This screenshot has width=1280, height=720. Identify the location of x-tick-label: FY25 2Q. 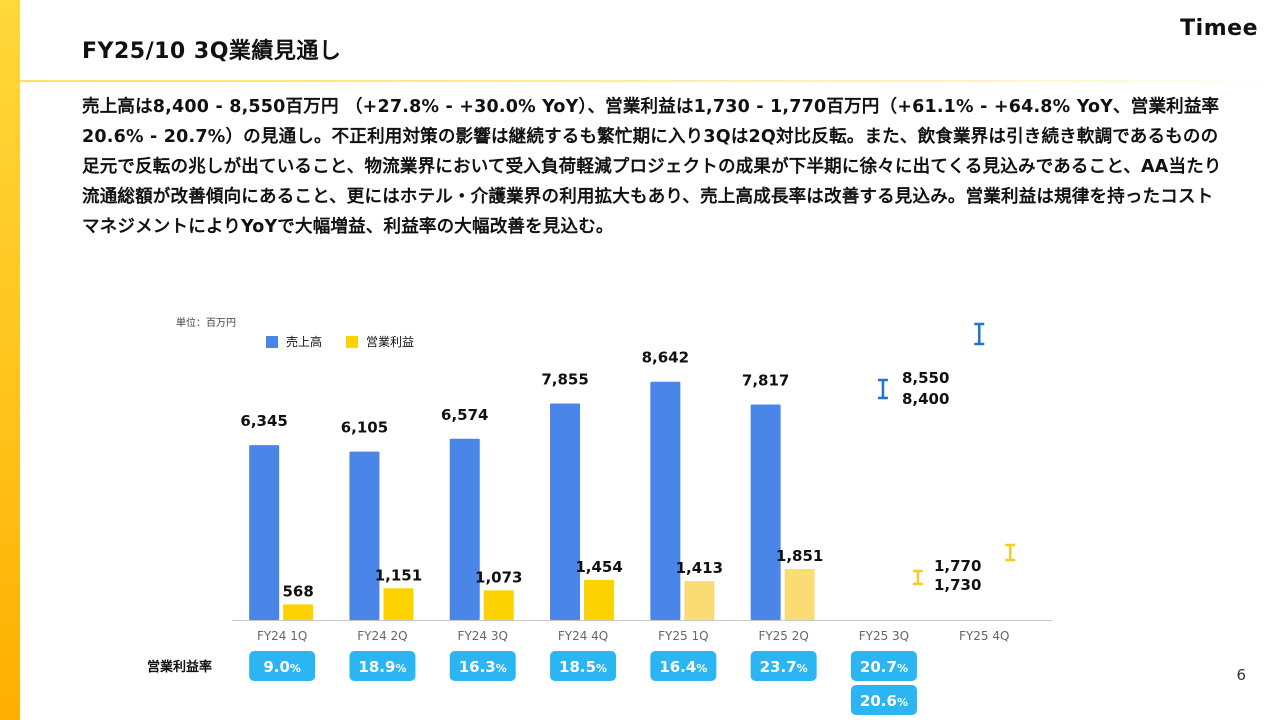
(783, 636).